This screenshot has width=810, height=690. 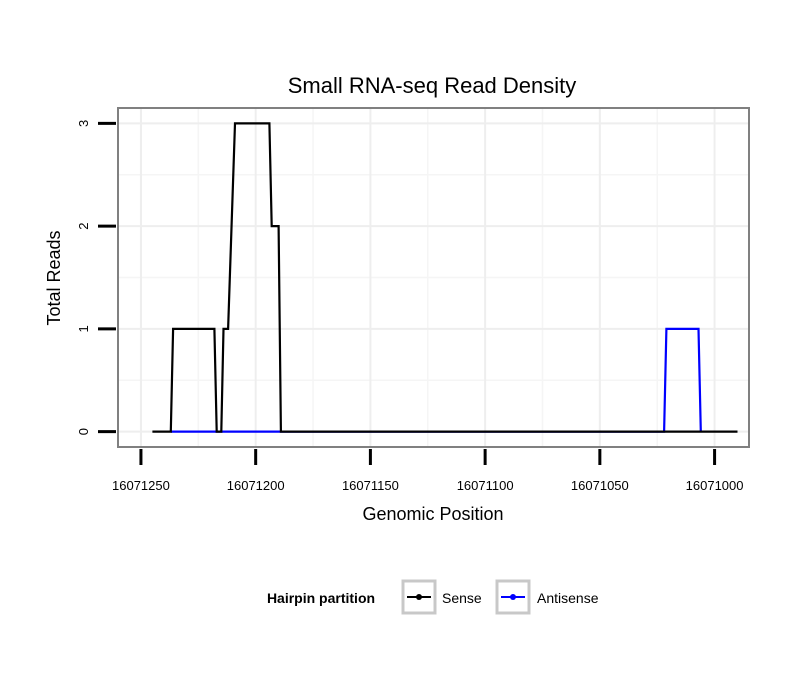 What do you see at coordinates (321, 598) in the screenshot?
I see `legend-title: Hairpin partition` at bounding box center [321, 598].